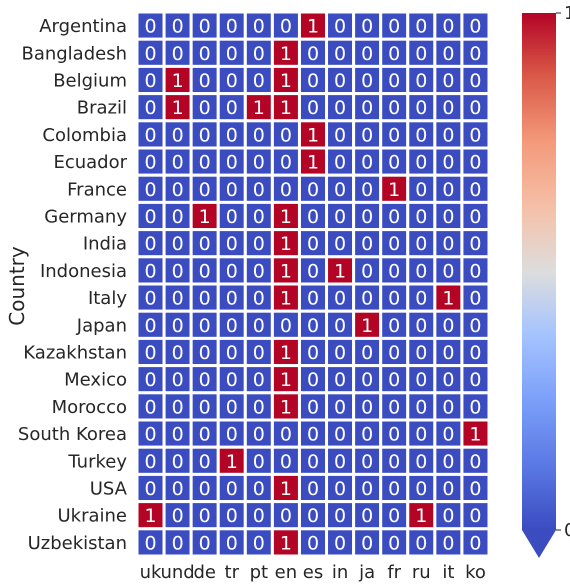 The width and height of the screenshot is (570, 588). I want to click on column-label: ja, so click(366, 572).